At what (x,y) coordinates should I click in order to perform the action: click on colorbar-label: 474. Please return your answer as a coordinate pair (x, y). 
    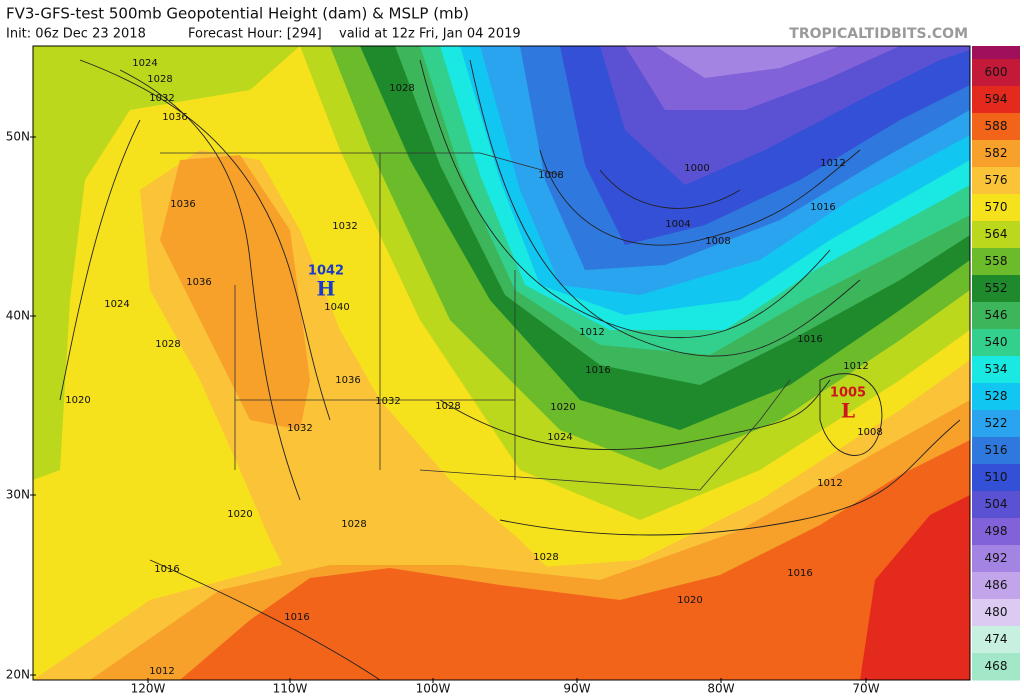
    Looking at the image, I should click on (996, 639).